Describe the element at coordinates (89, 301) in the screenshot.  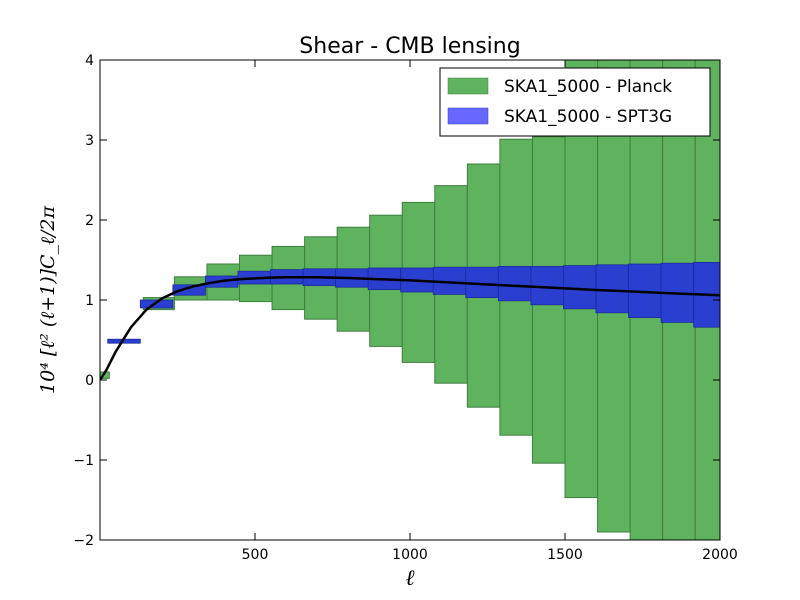
I see `y-tick-label: 1` at that location.